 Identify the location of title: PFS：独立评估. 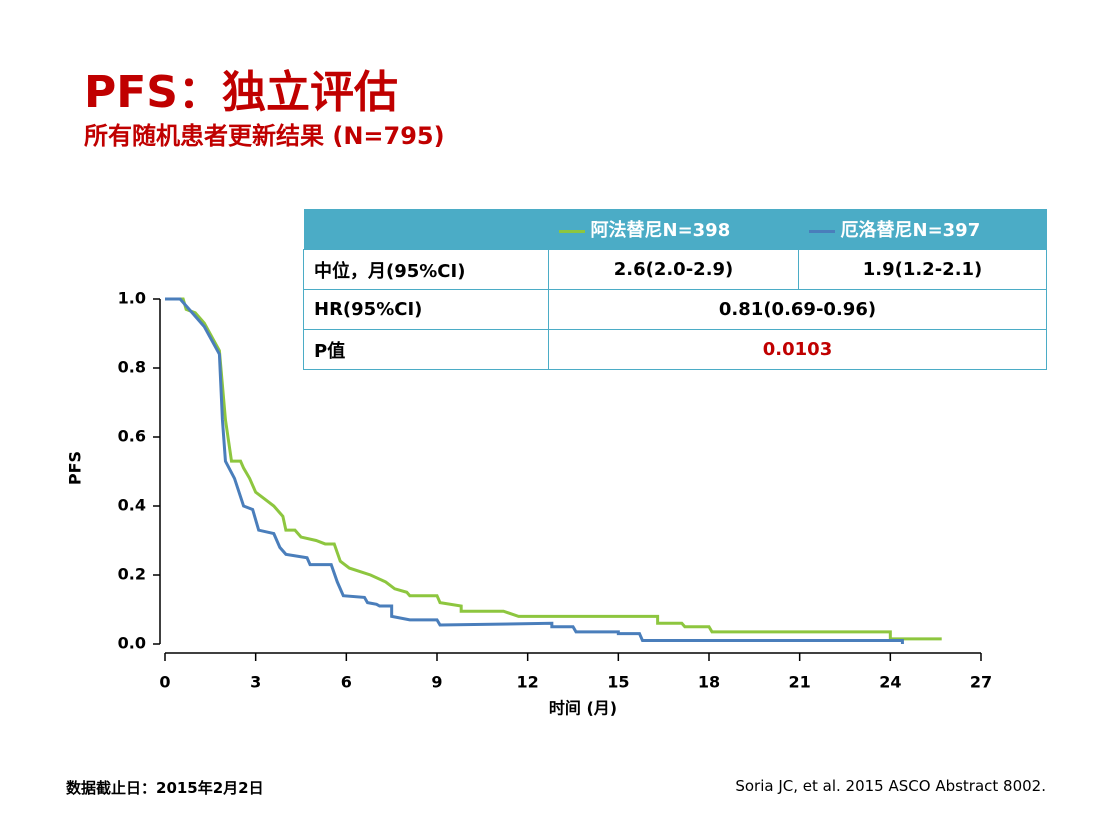
(241, 92).